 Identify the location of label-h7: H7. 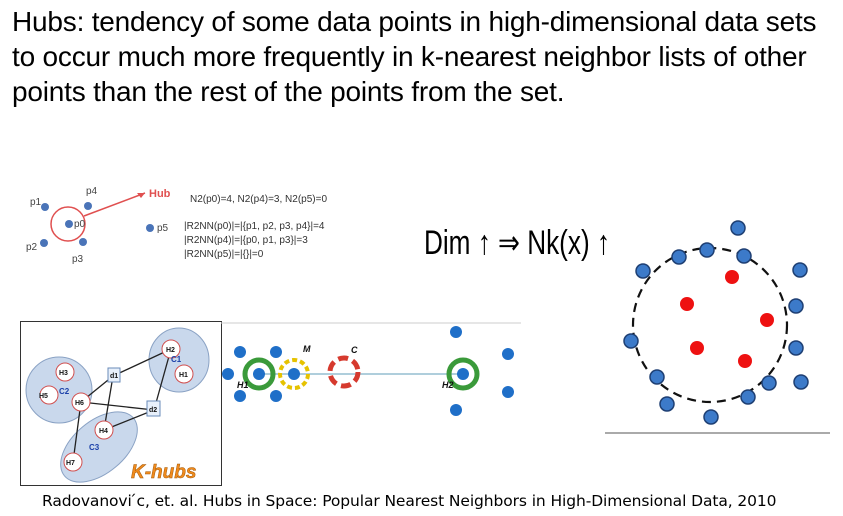
(70, 463).